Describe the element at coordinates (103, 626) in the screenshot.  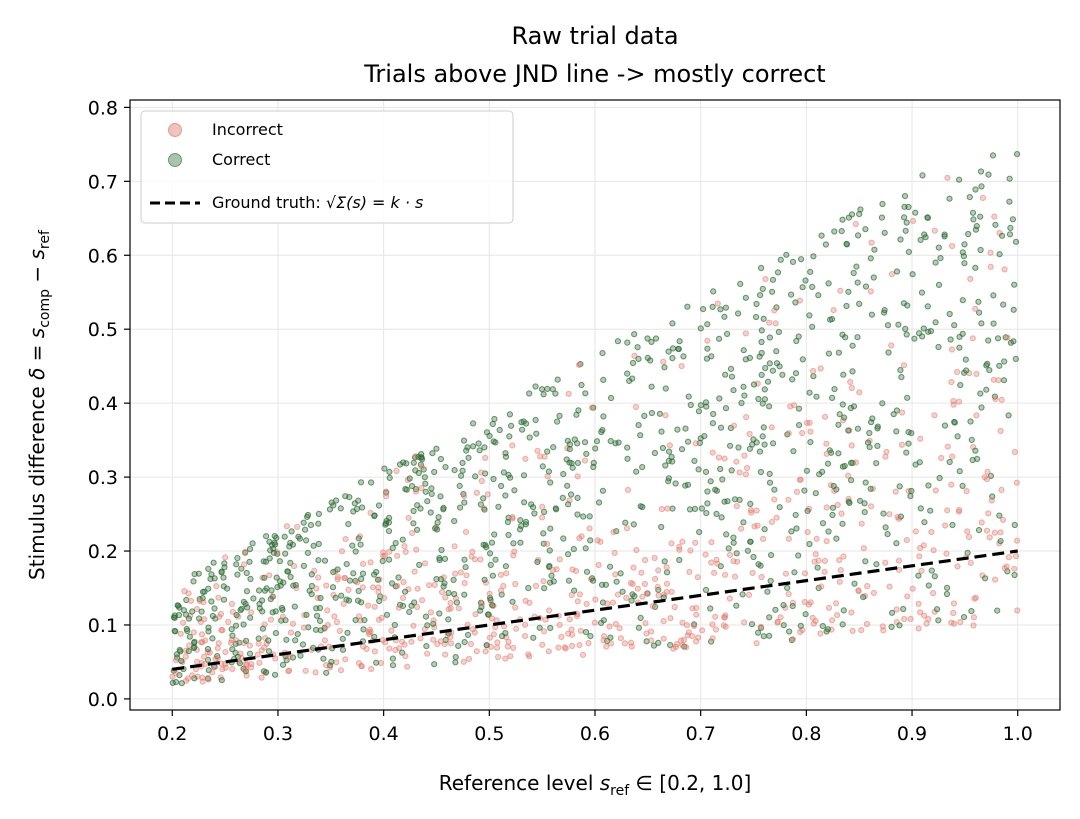
I see `y-tick-label: 0.1` at that location.